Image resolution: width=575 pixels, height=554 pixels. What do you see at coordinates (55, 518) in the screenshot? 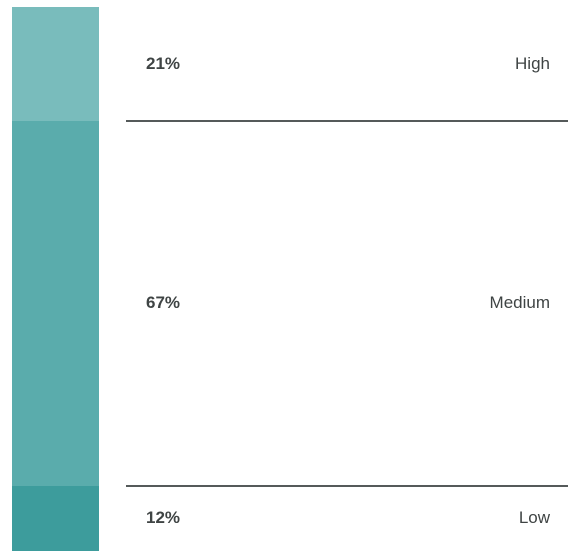
I see `bar-segment-low` at bounding box center [55, 518].